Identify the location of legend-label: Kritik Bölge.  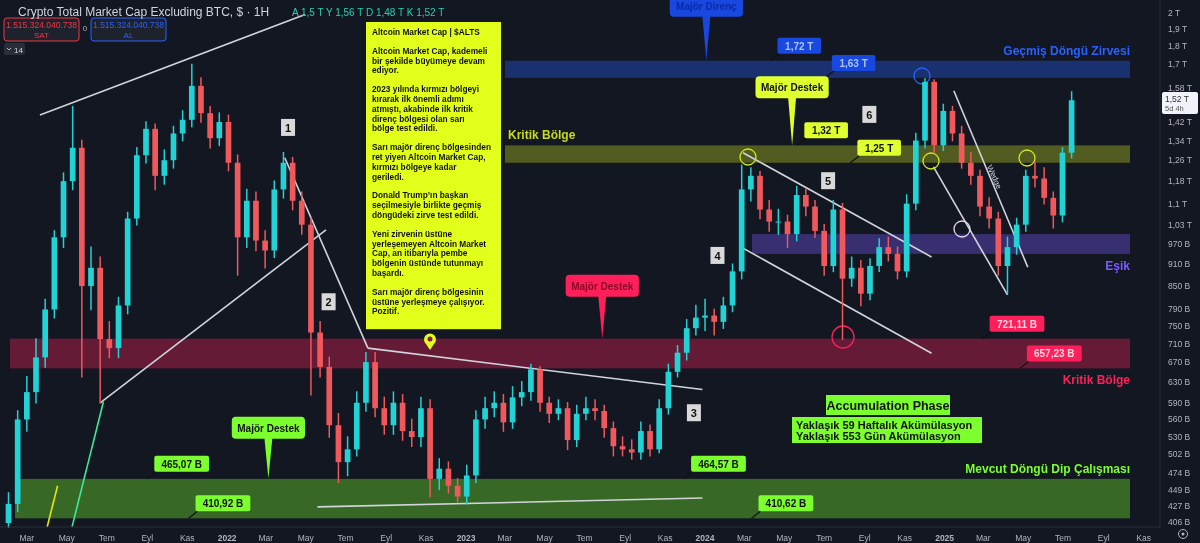
(1096, 380).